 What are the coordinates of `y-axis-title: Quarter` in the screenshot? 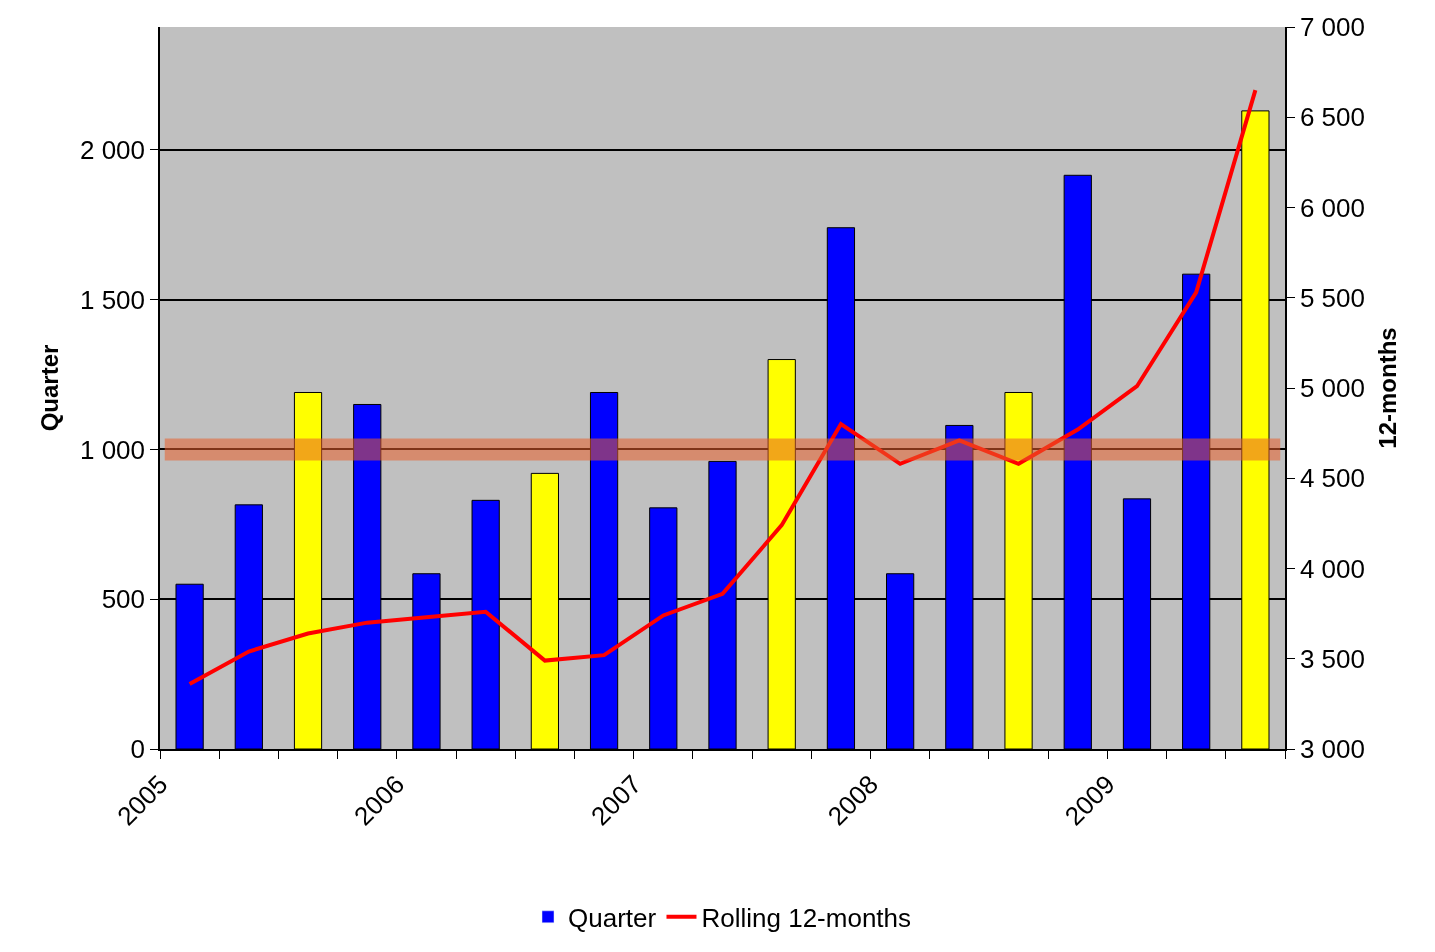 It's located at (49, 388).